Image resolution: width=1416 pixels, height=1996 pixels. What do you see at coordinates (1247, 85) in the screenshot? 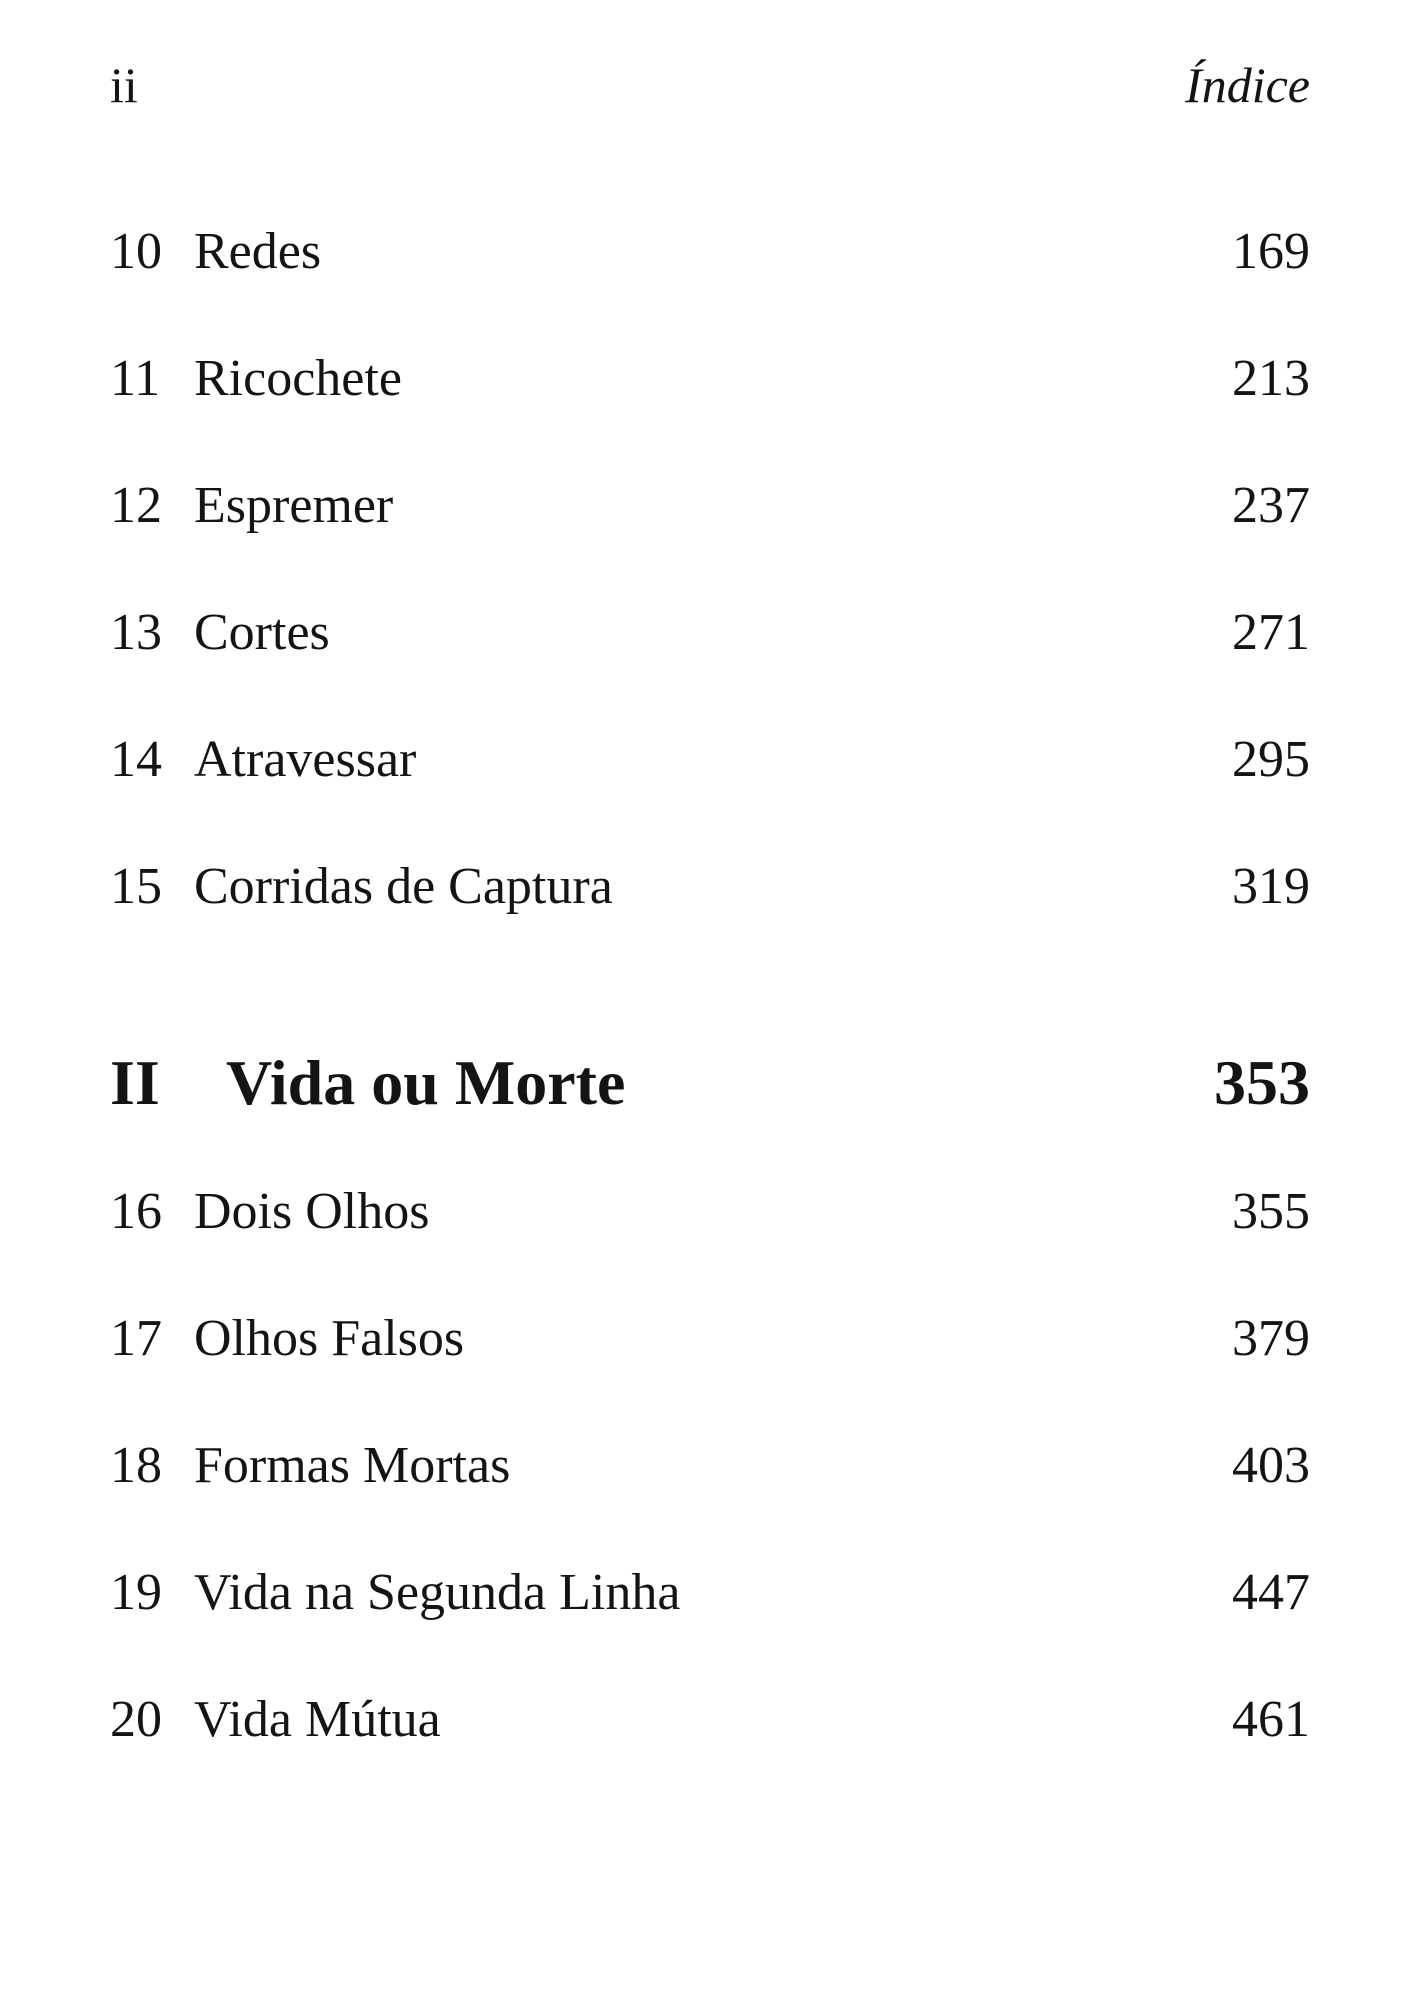
I see `section-title: Índice` at bounding box center [1247, 85].